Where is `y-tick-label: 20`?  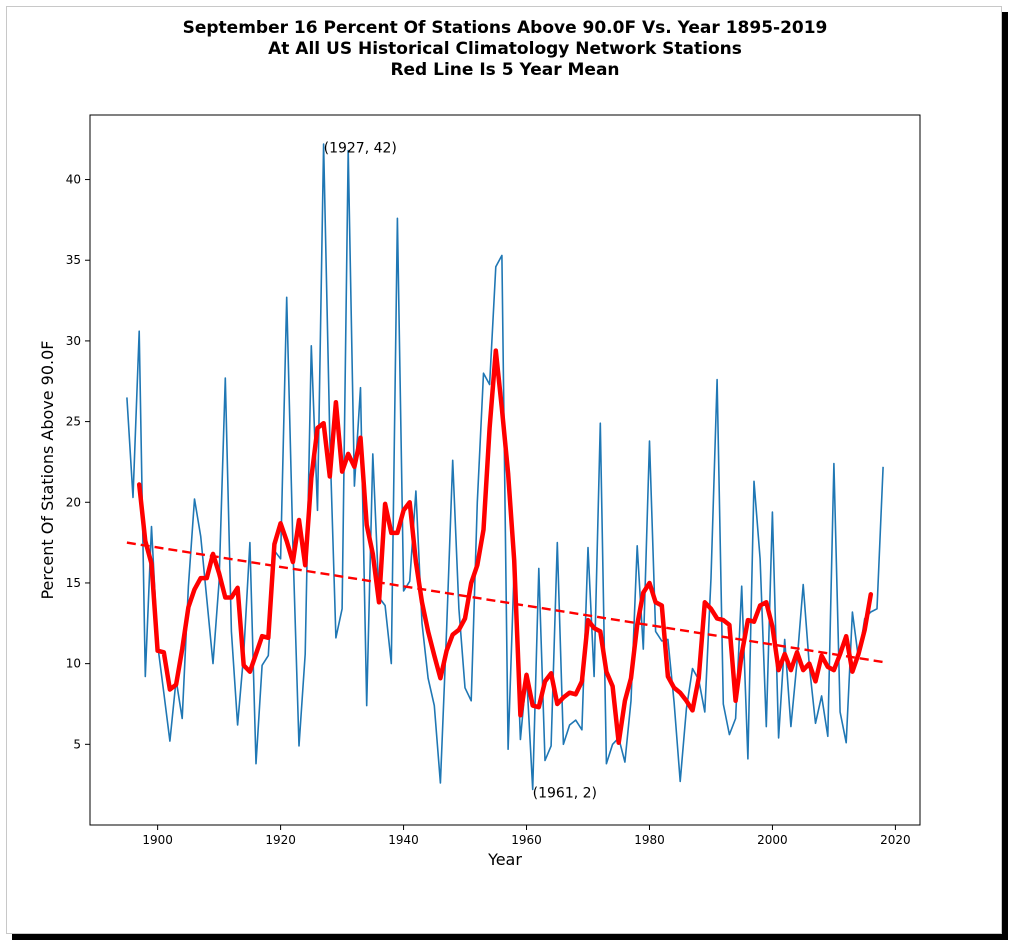
y-tick-label: 20 is located at coordinates (73, 502).